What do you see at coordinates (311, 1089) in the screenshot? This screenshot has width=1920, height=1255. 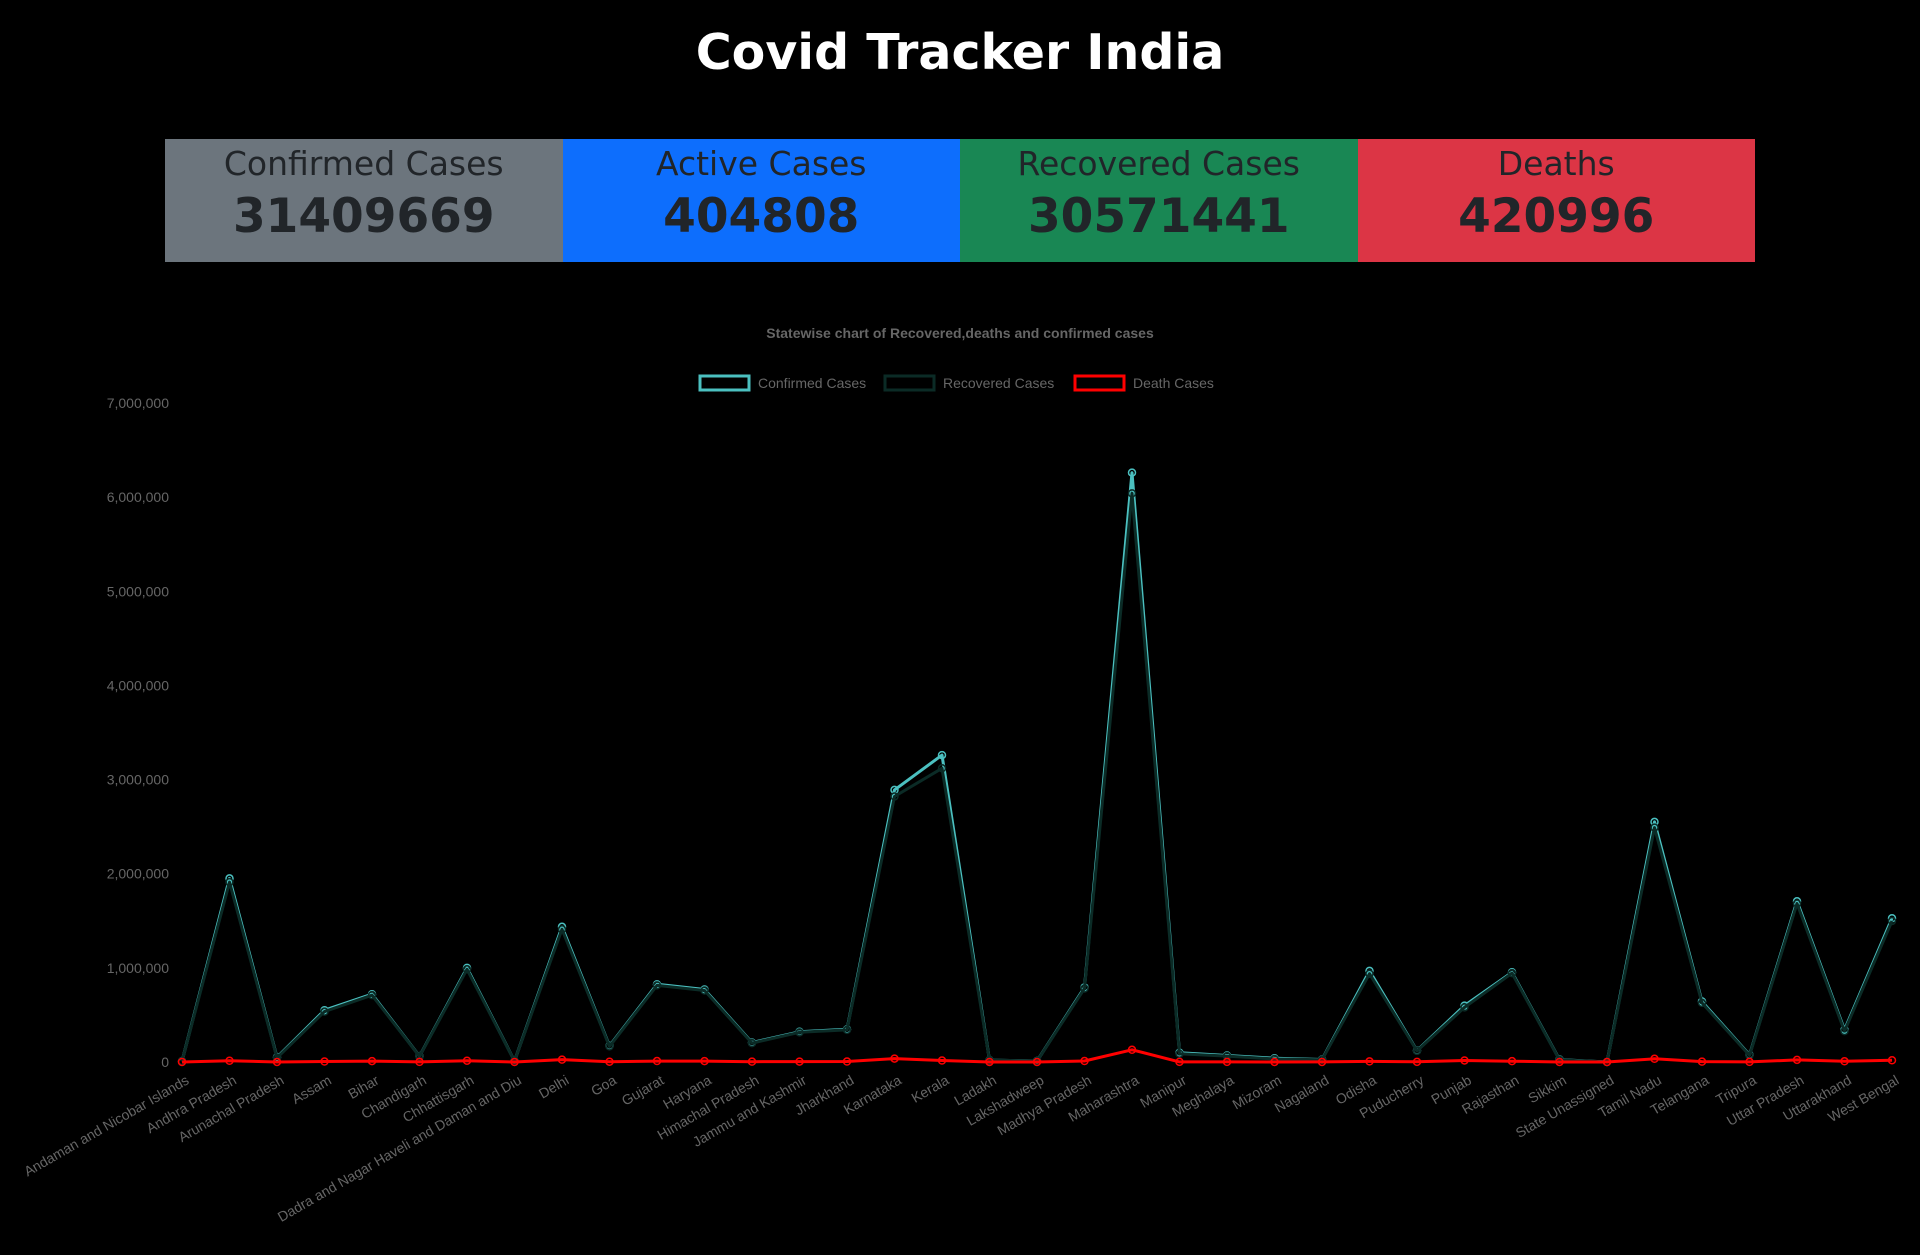 I see `x-tick-label: Assam` at bounding box center [311, 1089].